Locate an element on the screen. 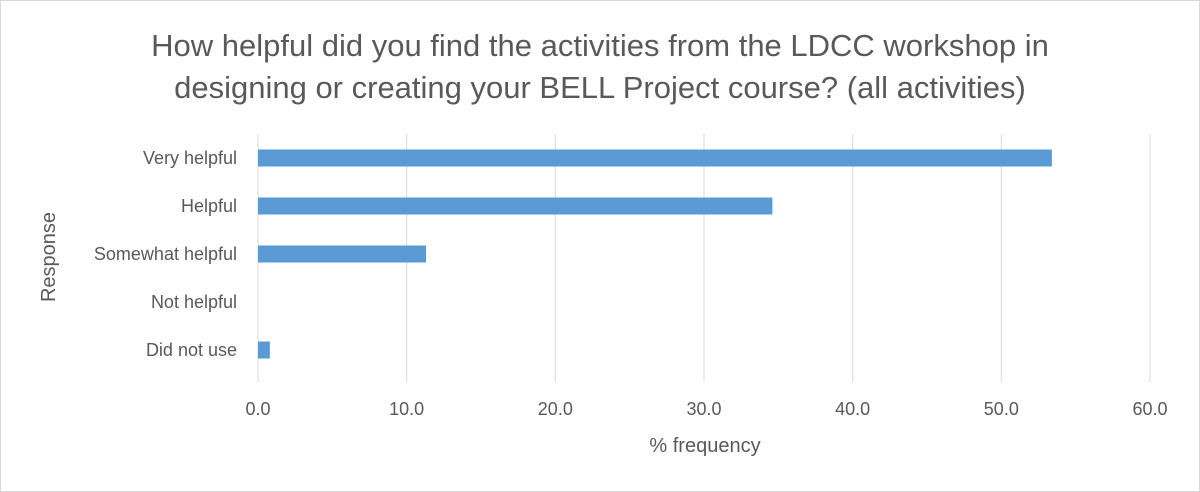 The height and width of the screenshot is (492, 1200). category-label: Did not use is located at coordinates (191, 350).